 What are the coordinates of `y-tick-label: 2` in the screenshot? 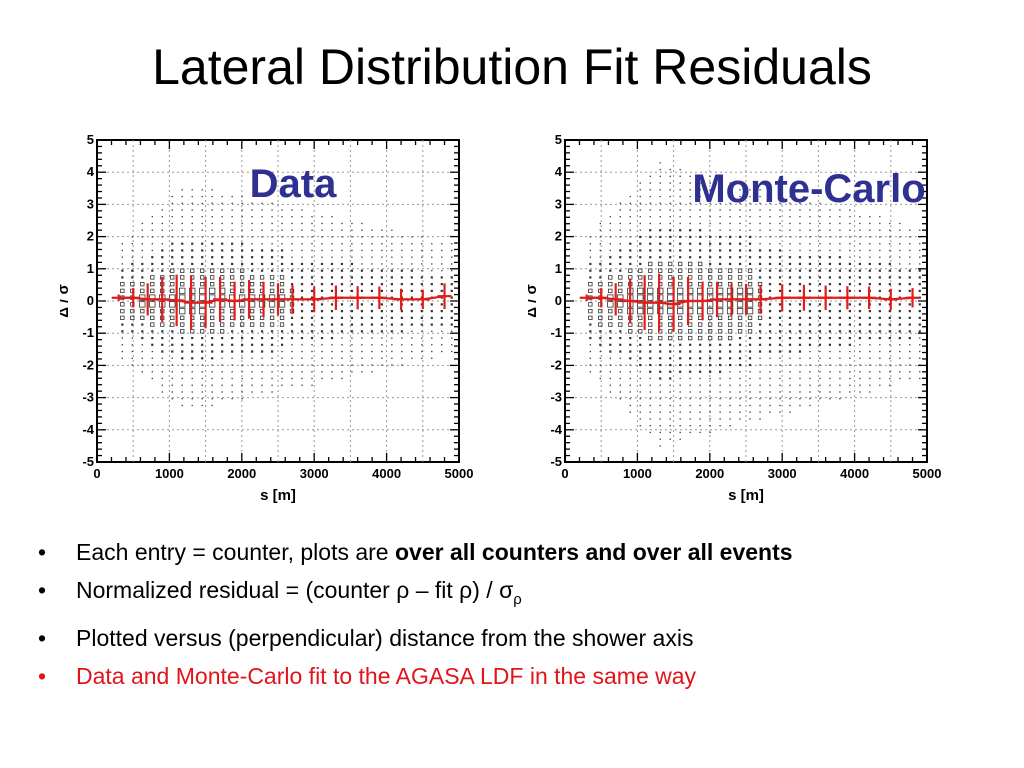 It's located at (558, 236).